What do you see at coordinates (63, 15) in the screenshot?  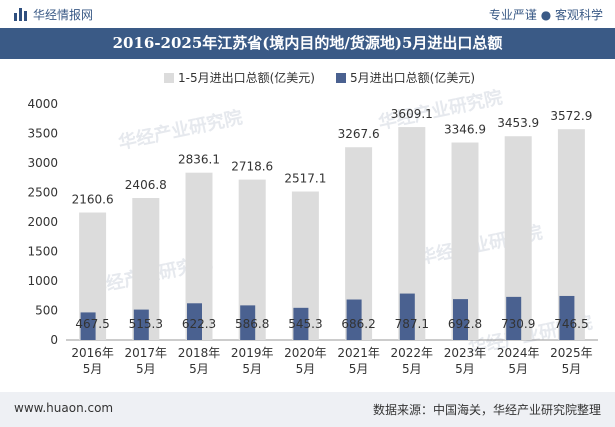 I see `brand-name: 华经情报网` at bounding box center [63, 15].